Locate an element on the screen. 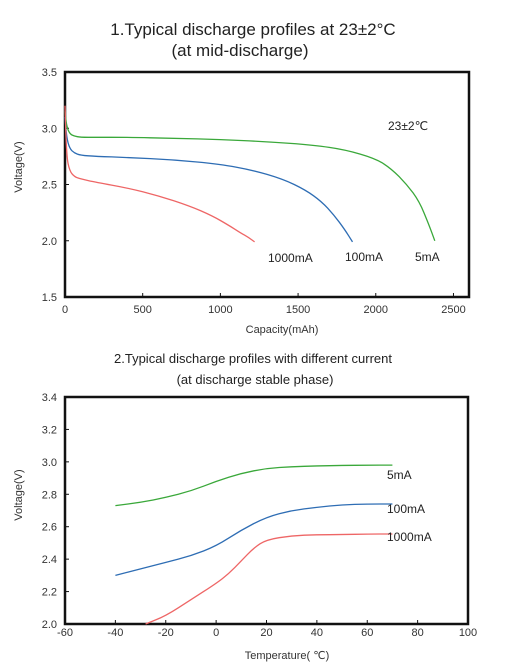 This screenshot has height=672, width=506. chart2-subtitle: (at discharge stable phase) is located at coordinates (255, 379).